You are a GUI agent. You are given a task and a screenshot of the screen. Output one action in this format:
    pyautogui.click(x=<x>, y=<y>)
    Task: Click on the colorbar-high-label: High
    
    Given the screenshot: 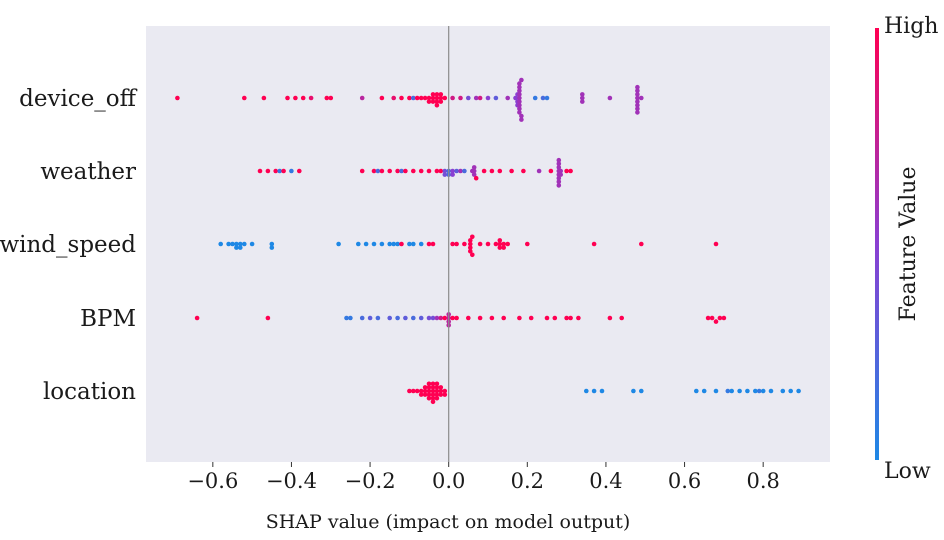 What is the action you would take?
    pyautogui.click(x=911, y=26)
    